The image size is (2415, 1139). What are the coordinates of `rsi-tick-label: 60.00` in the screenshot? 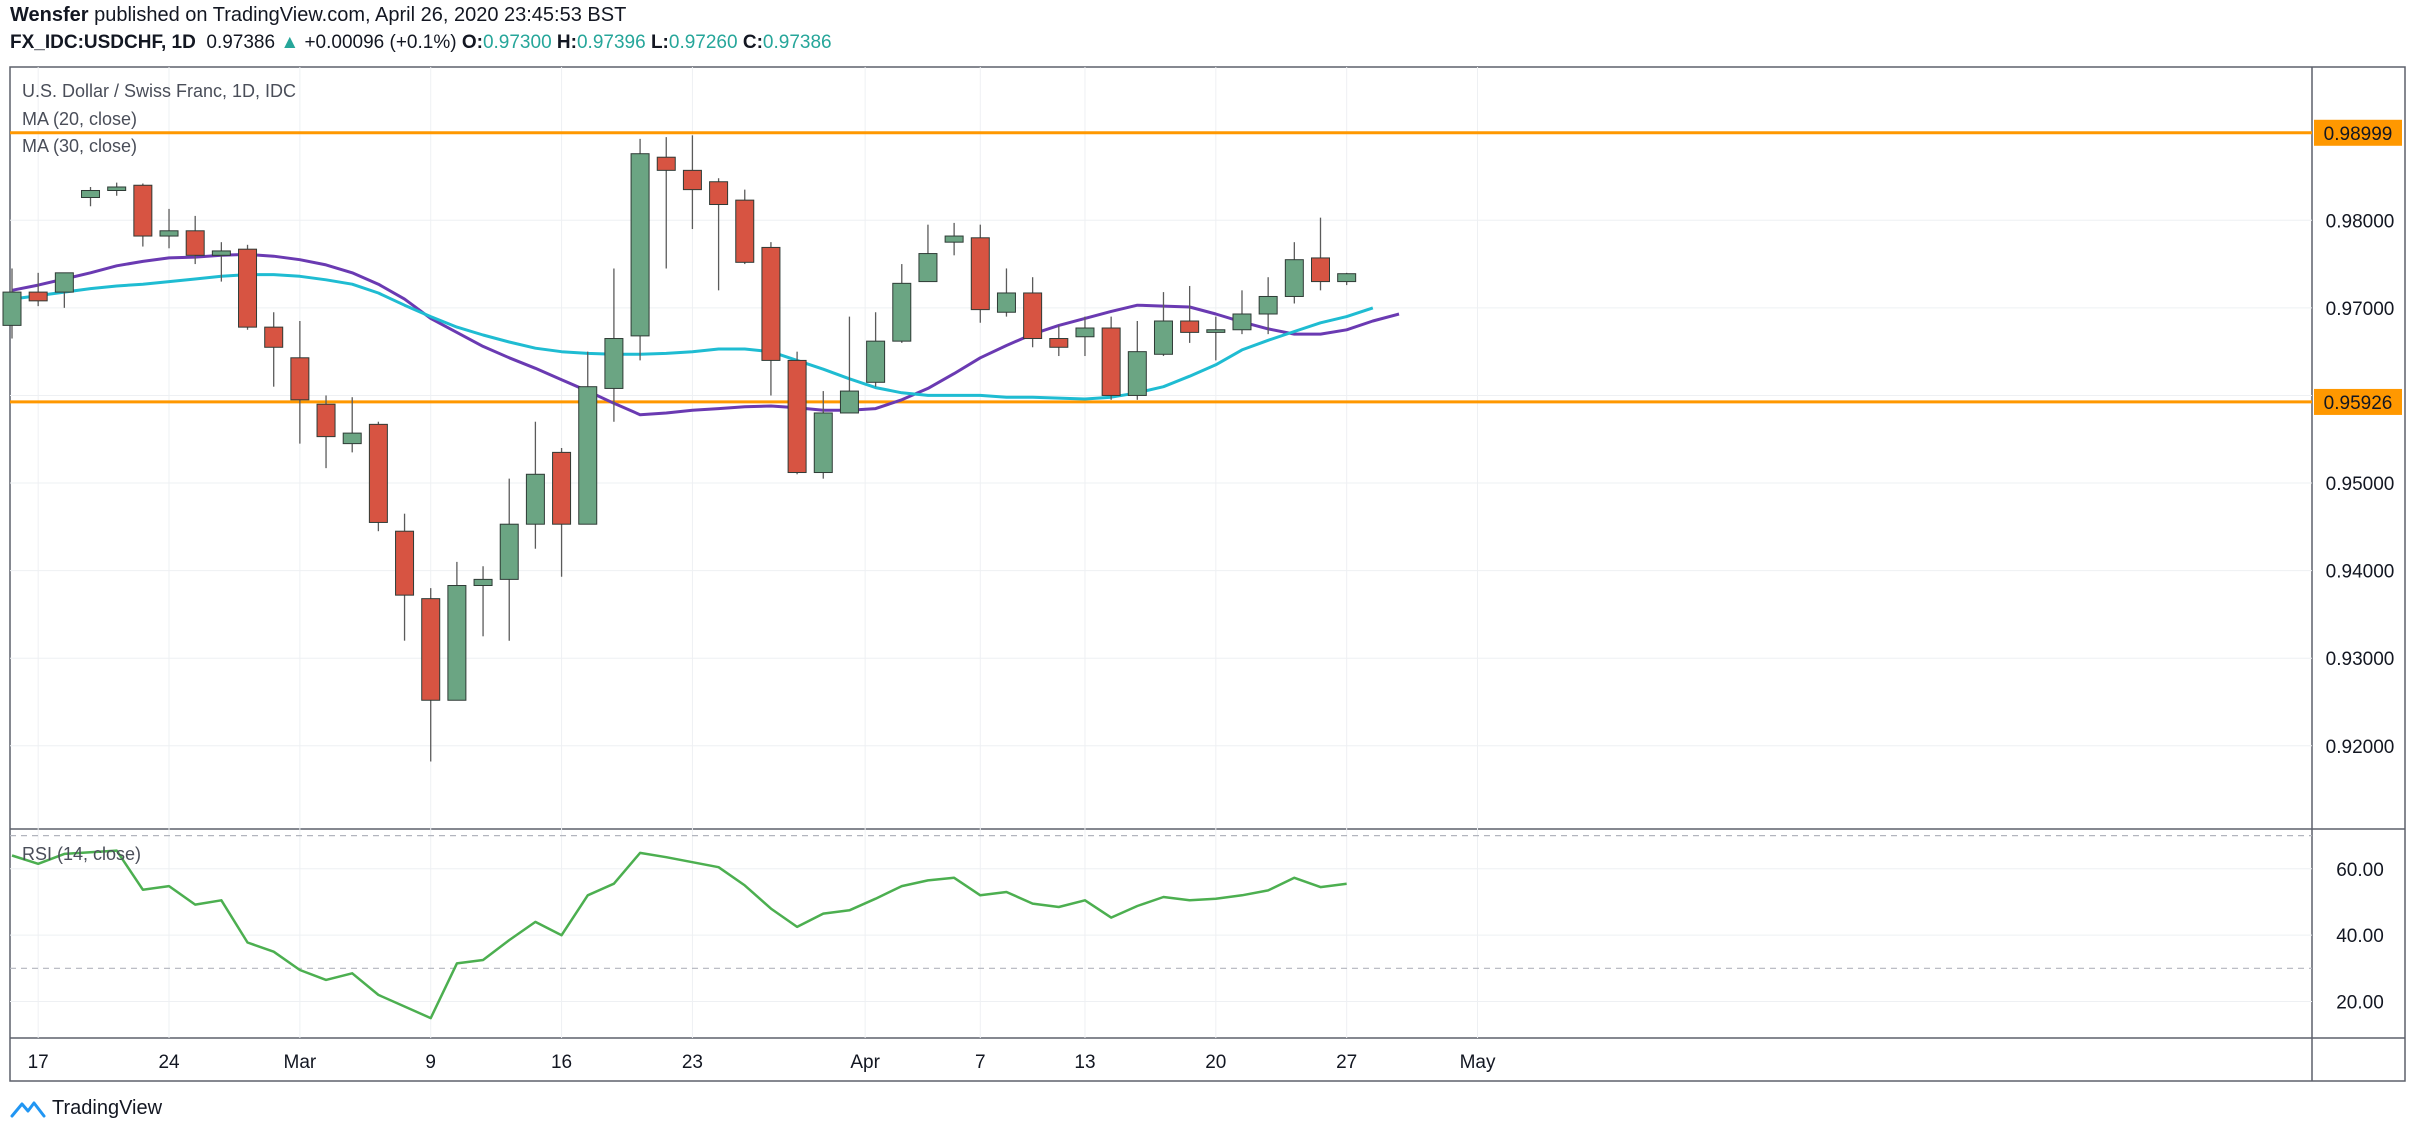 It's located at (2360, 870).